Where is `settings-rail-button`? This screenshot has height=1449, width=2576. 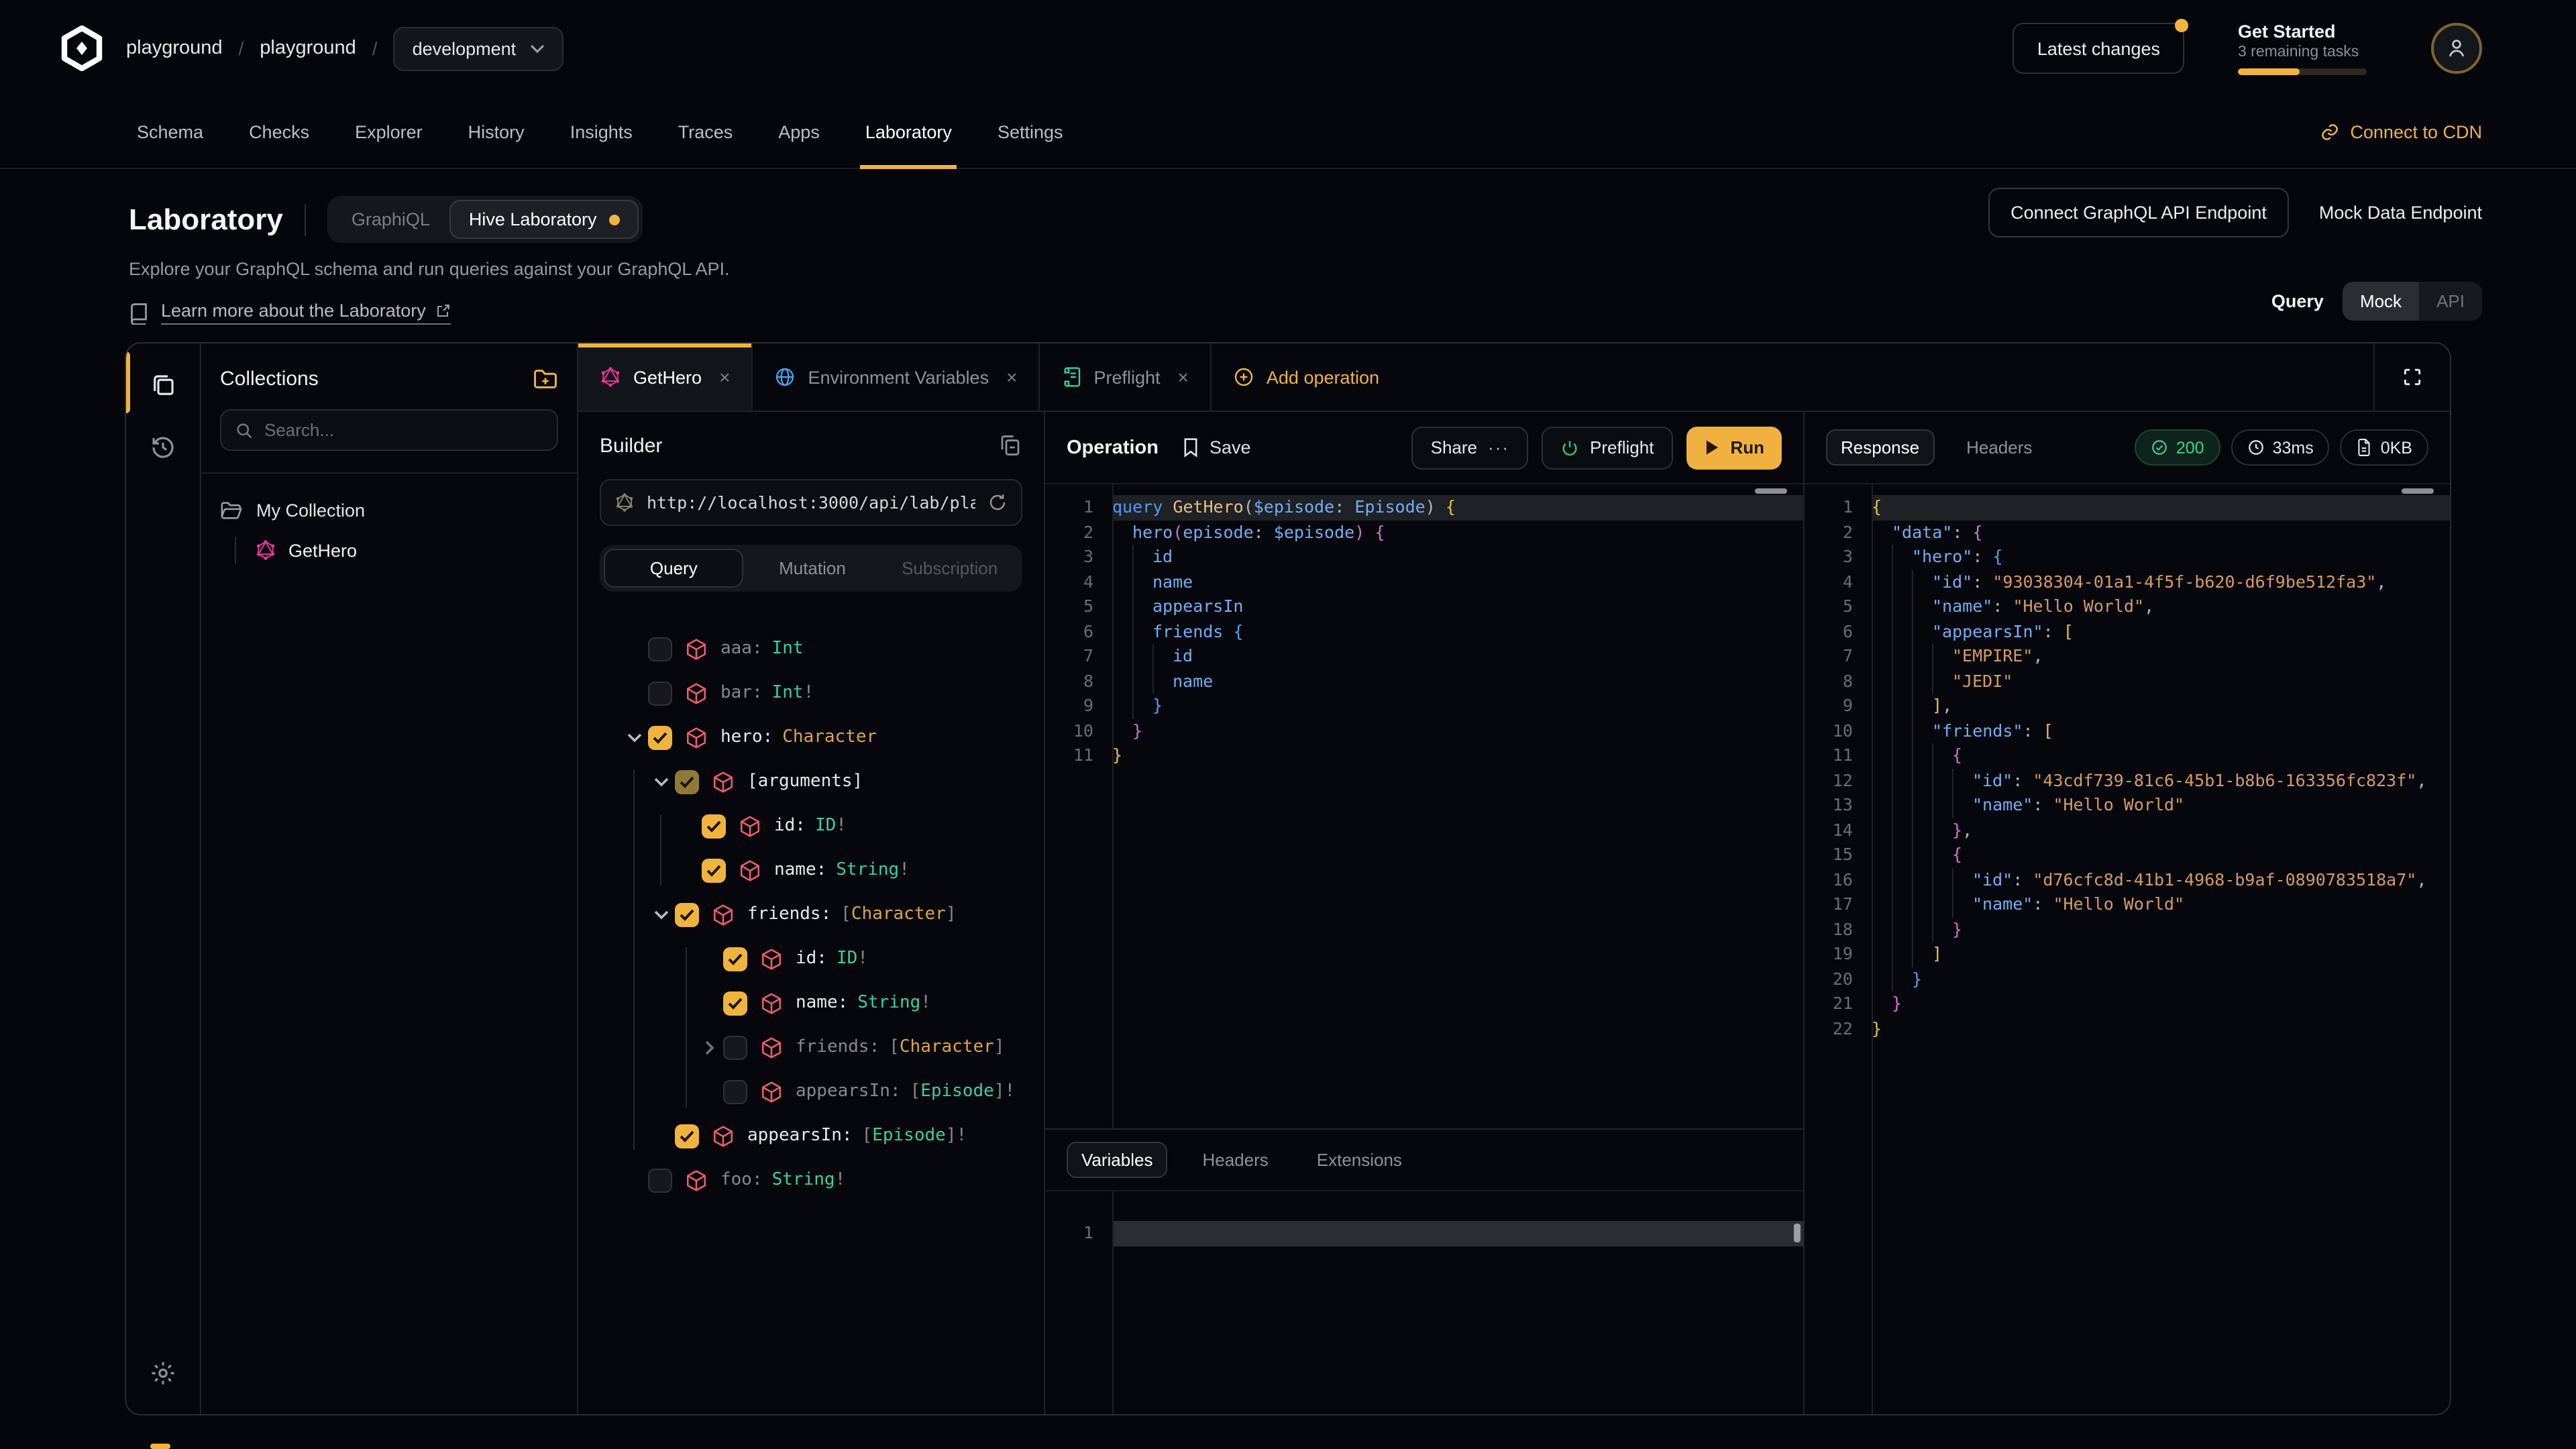 settings-rail-button is located at coordinates (163, 1372).